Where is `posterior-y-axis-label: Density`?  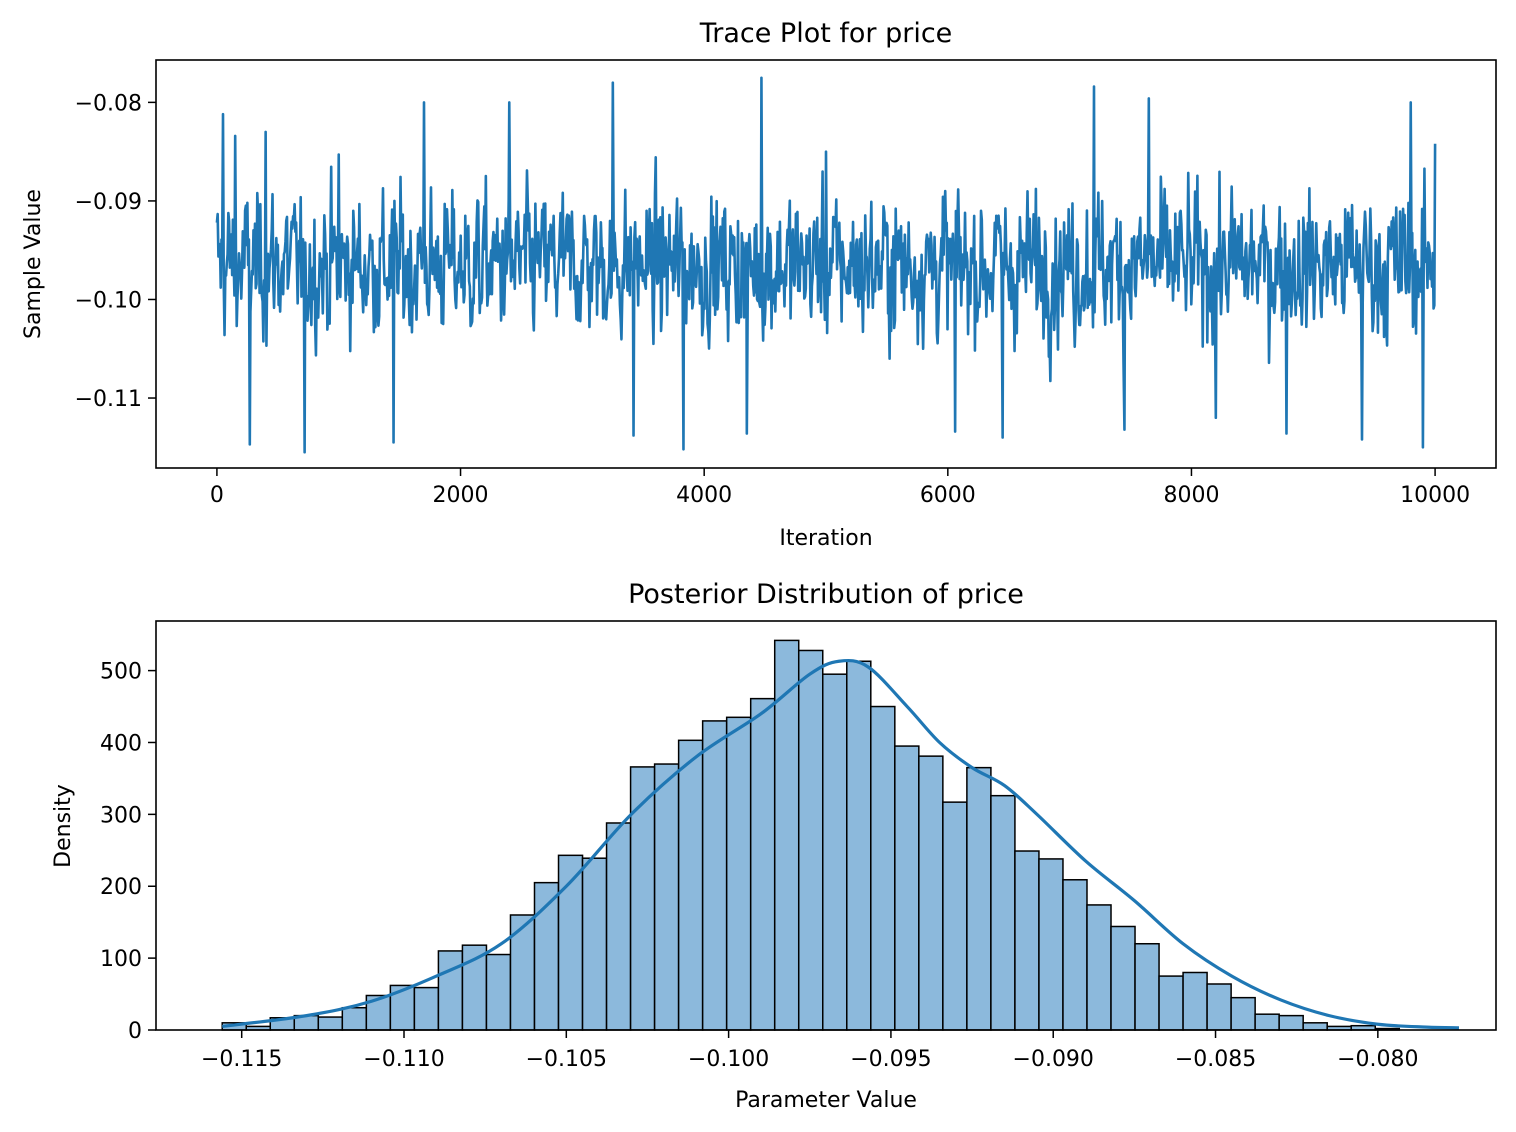
posterior-y-axis-label: Density is located at coordinates (63, 826).